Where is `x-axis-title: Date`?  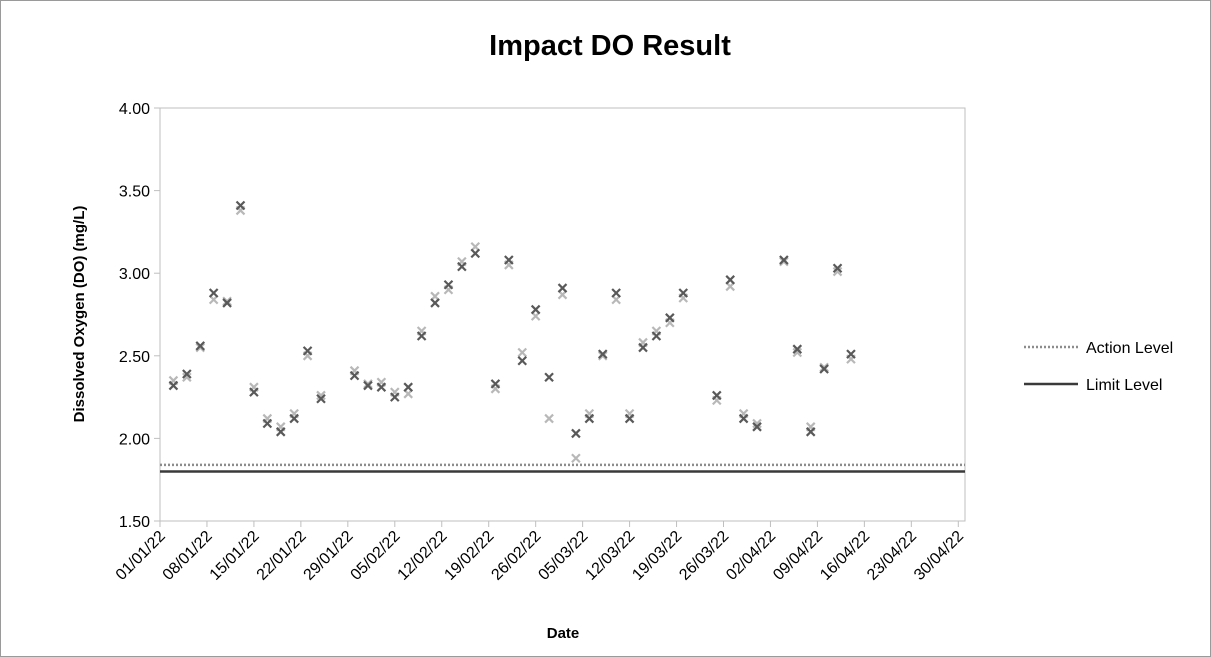 x-axis-title: Date is located at coordinates (563, 633).